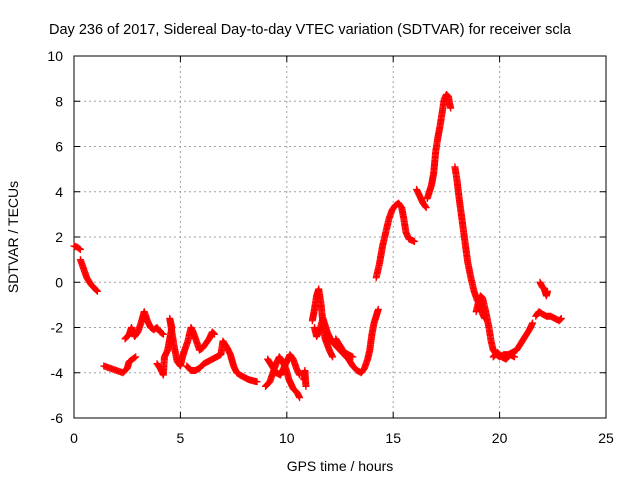  I want to click on x-tick-label: 0, so click(74, 438).